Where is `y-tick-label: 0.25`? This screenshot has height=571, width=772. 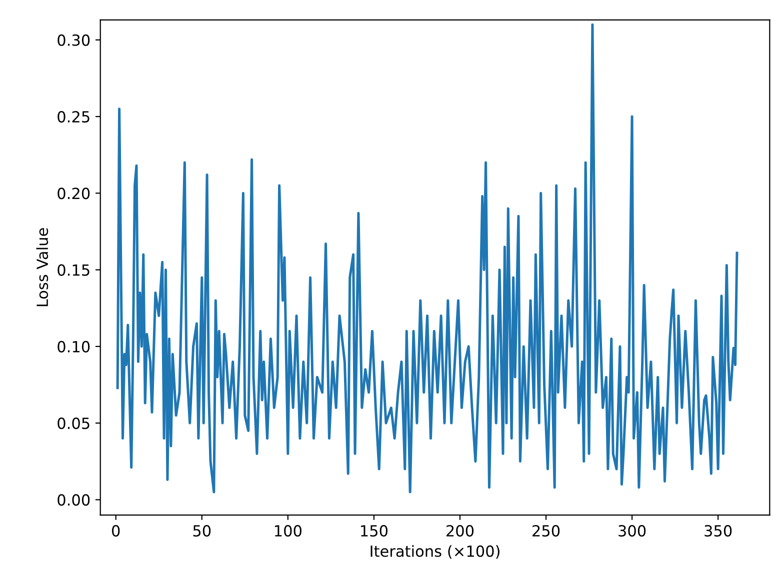 y-tick-label: 0.25 is located at coordinates (74, 117).